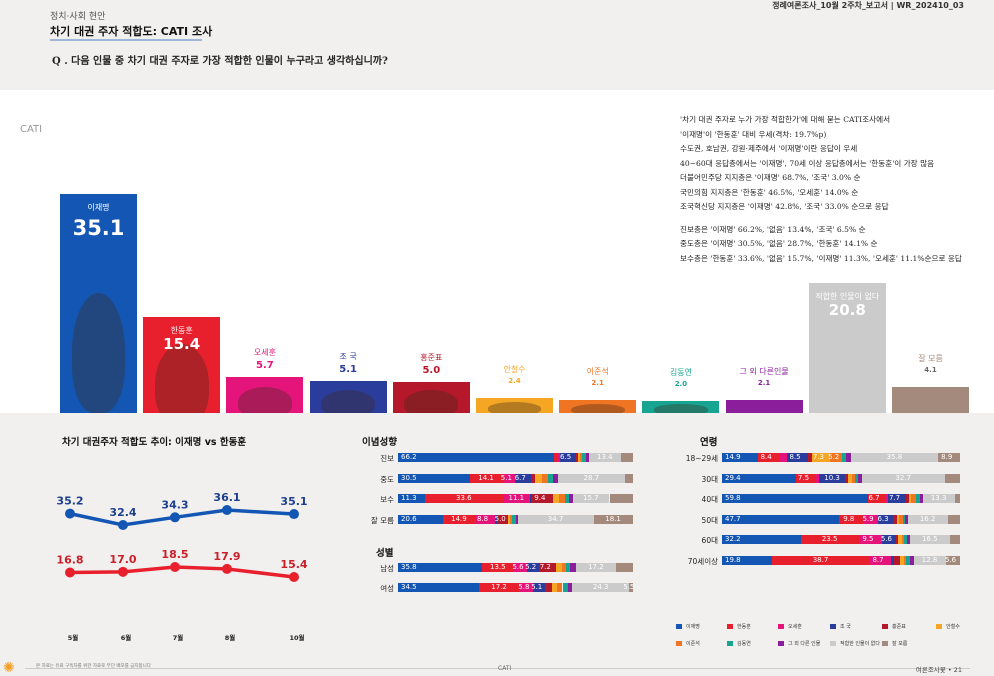 This screenshot has height=676, width=994. I want to click on flower-logo-icon: ✺, so click(9, 668).